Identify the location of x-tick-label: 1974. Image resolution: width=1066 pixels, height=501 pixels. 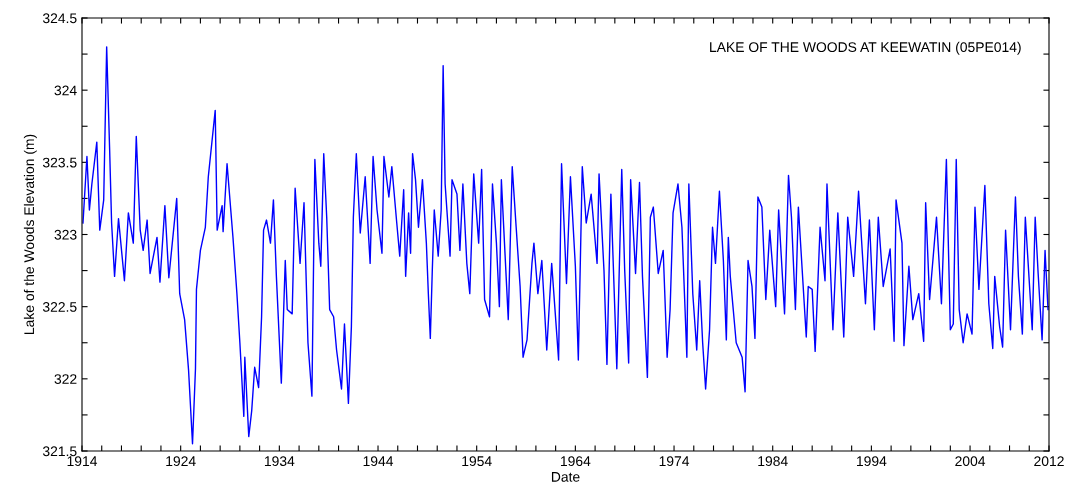
(674, 461).